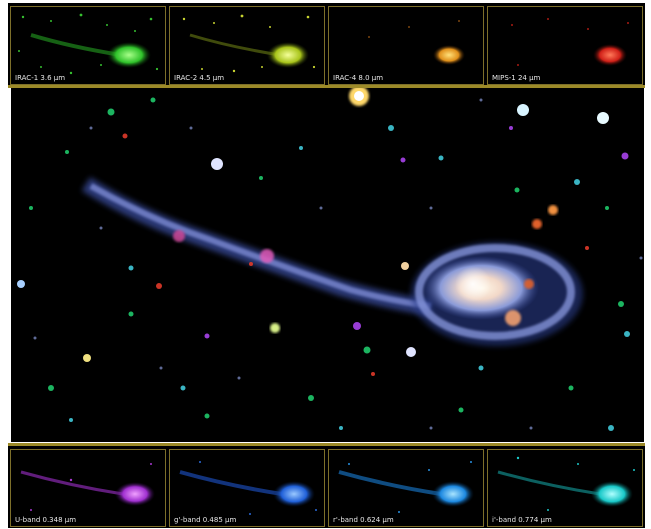  I want to click on panel-r-band: r'-band 0.624 μm, so click(406, 488).